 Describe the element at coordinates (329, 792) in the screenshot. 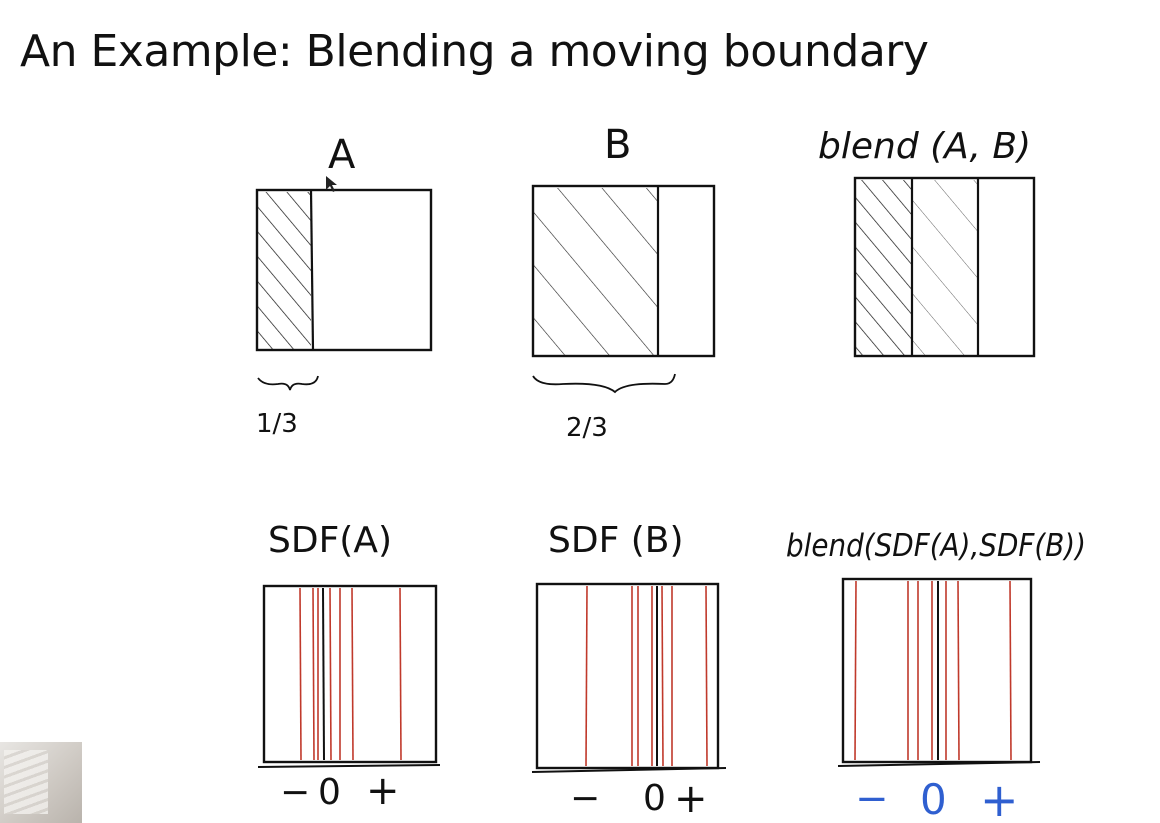

I see `panel-sdf-a-zero: 0` at that location.